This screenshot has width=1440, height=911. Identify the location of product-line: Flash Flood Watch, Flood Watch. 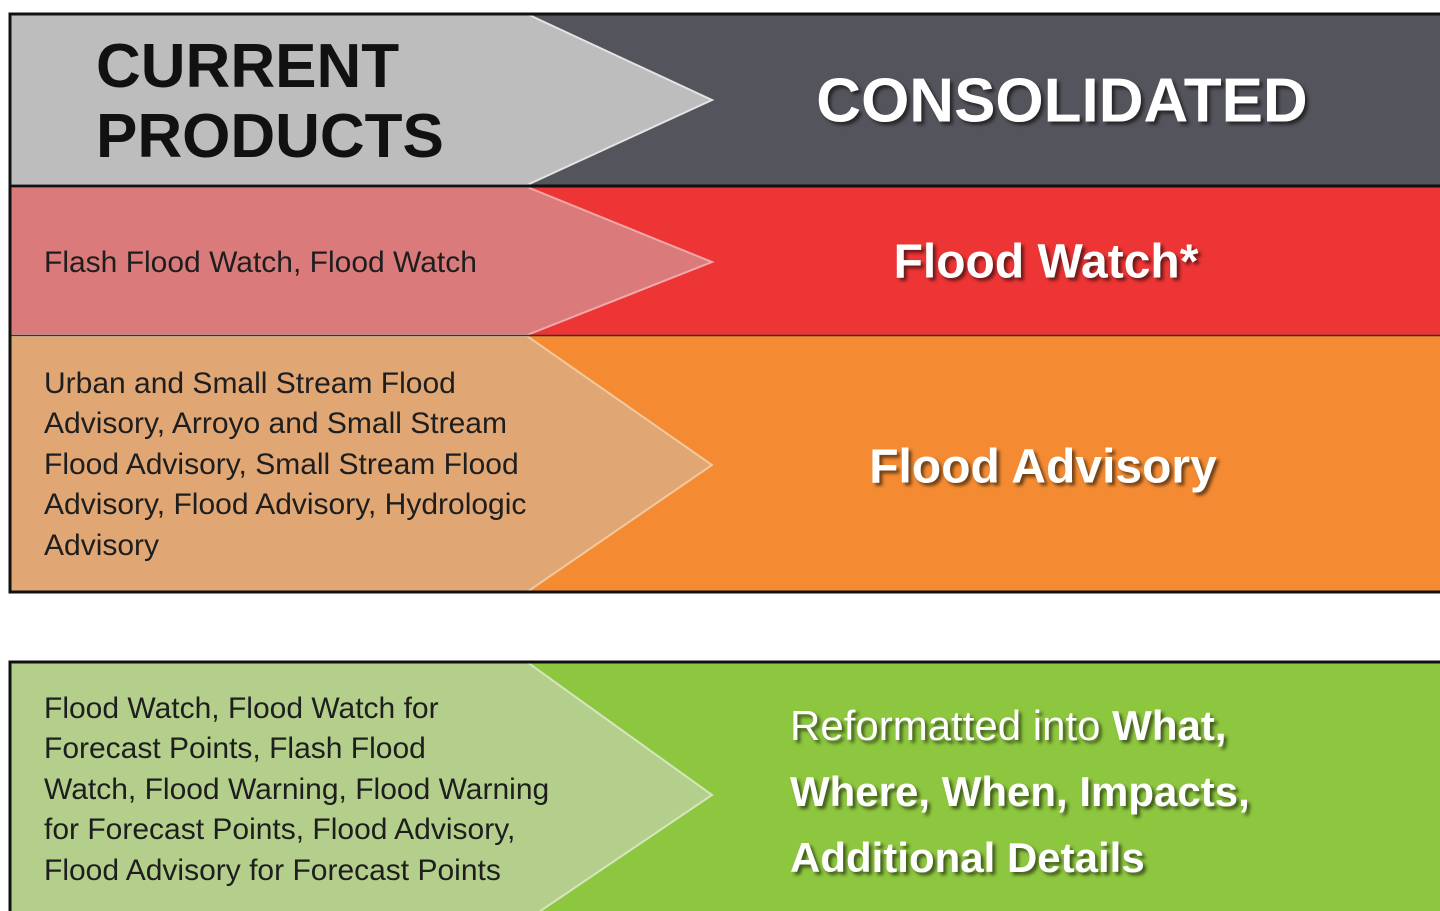
(260, 262).